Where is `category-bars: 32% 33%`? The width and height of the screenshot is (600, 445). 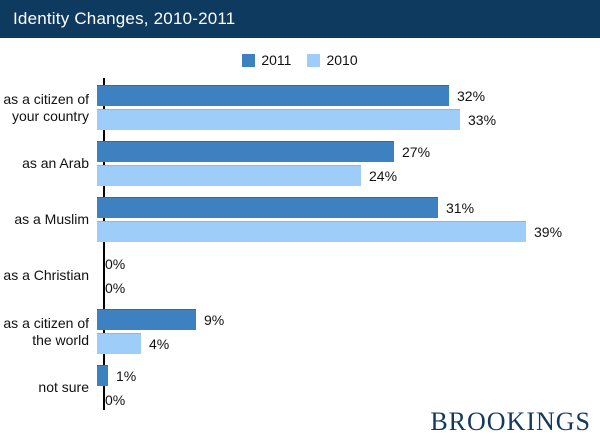 category-bars: 32% 33% is located at coordinates (300, 107).